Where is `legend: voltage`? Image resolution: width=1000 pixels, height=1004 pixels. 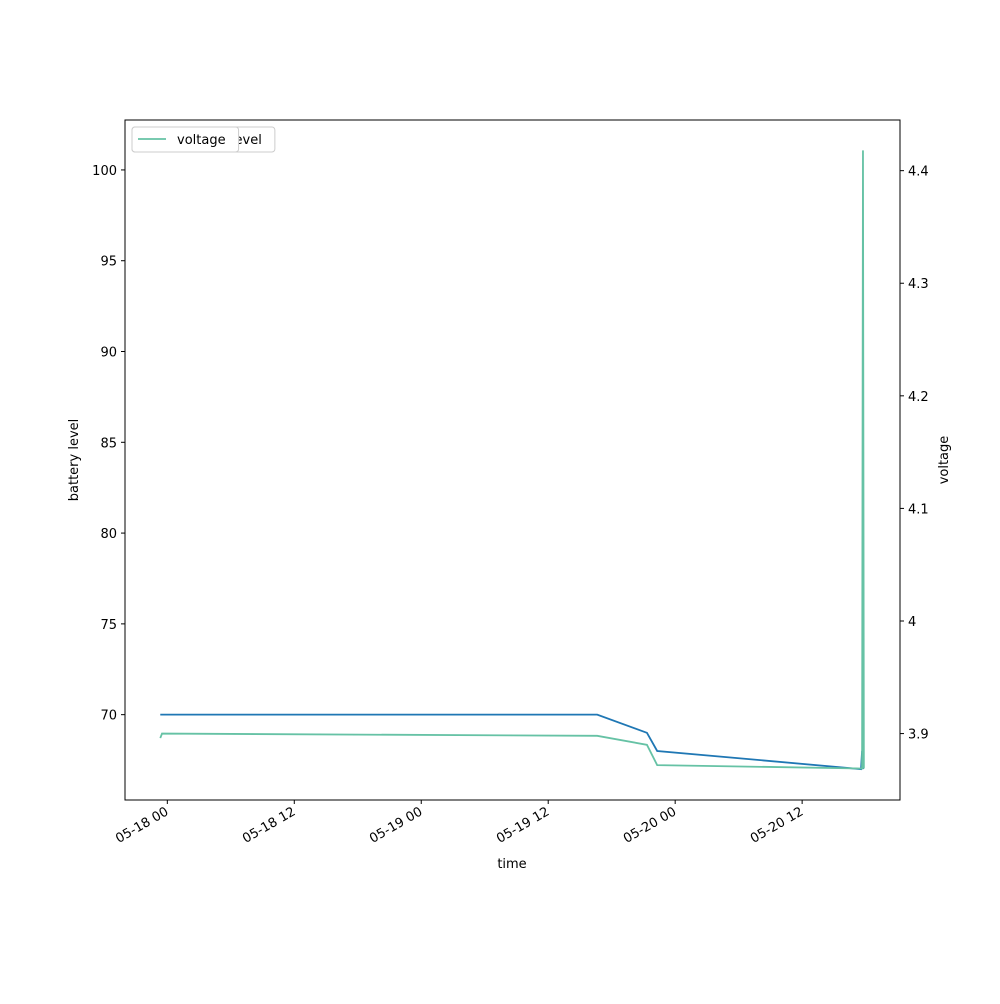
legend: voltage is located at coordinates (185, 139).